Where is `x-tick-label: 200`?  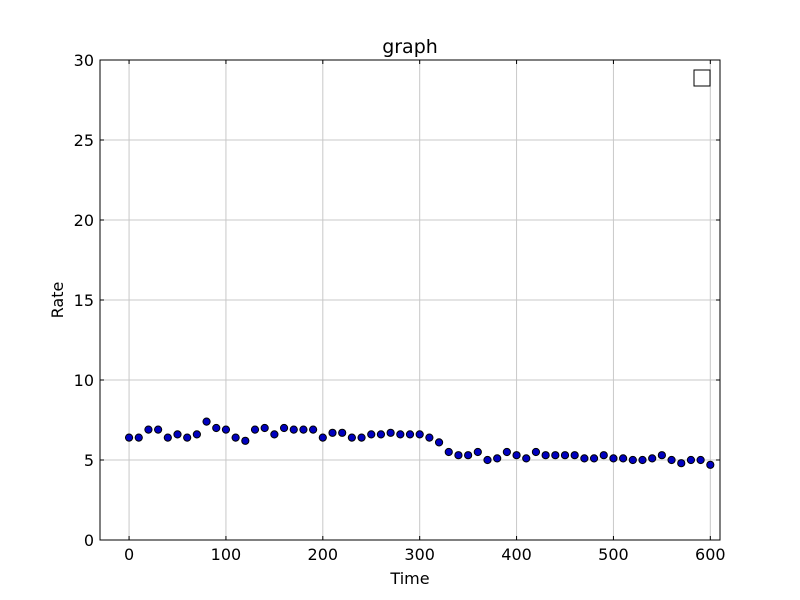 x-tick-label: 200 is located at coordinates (323, 554).